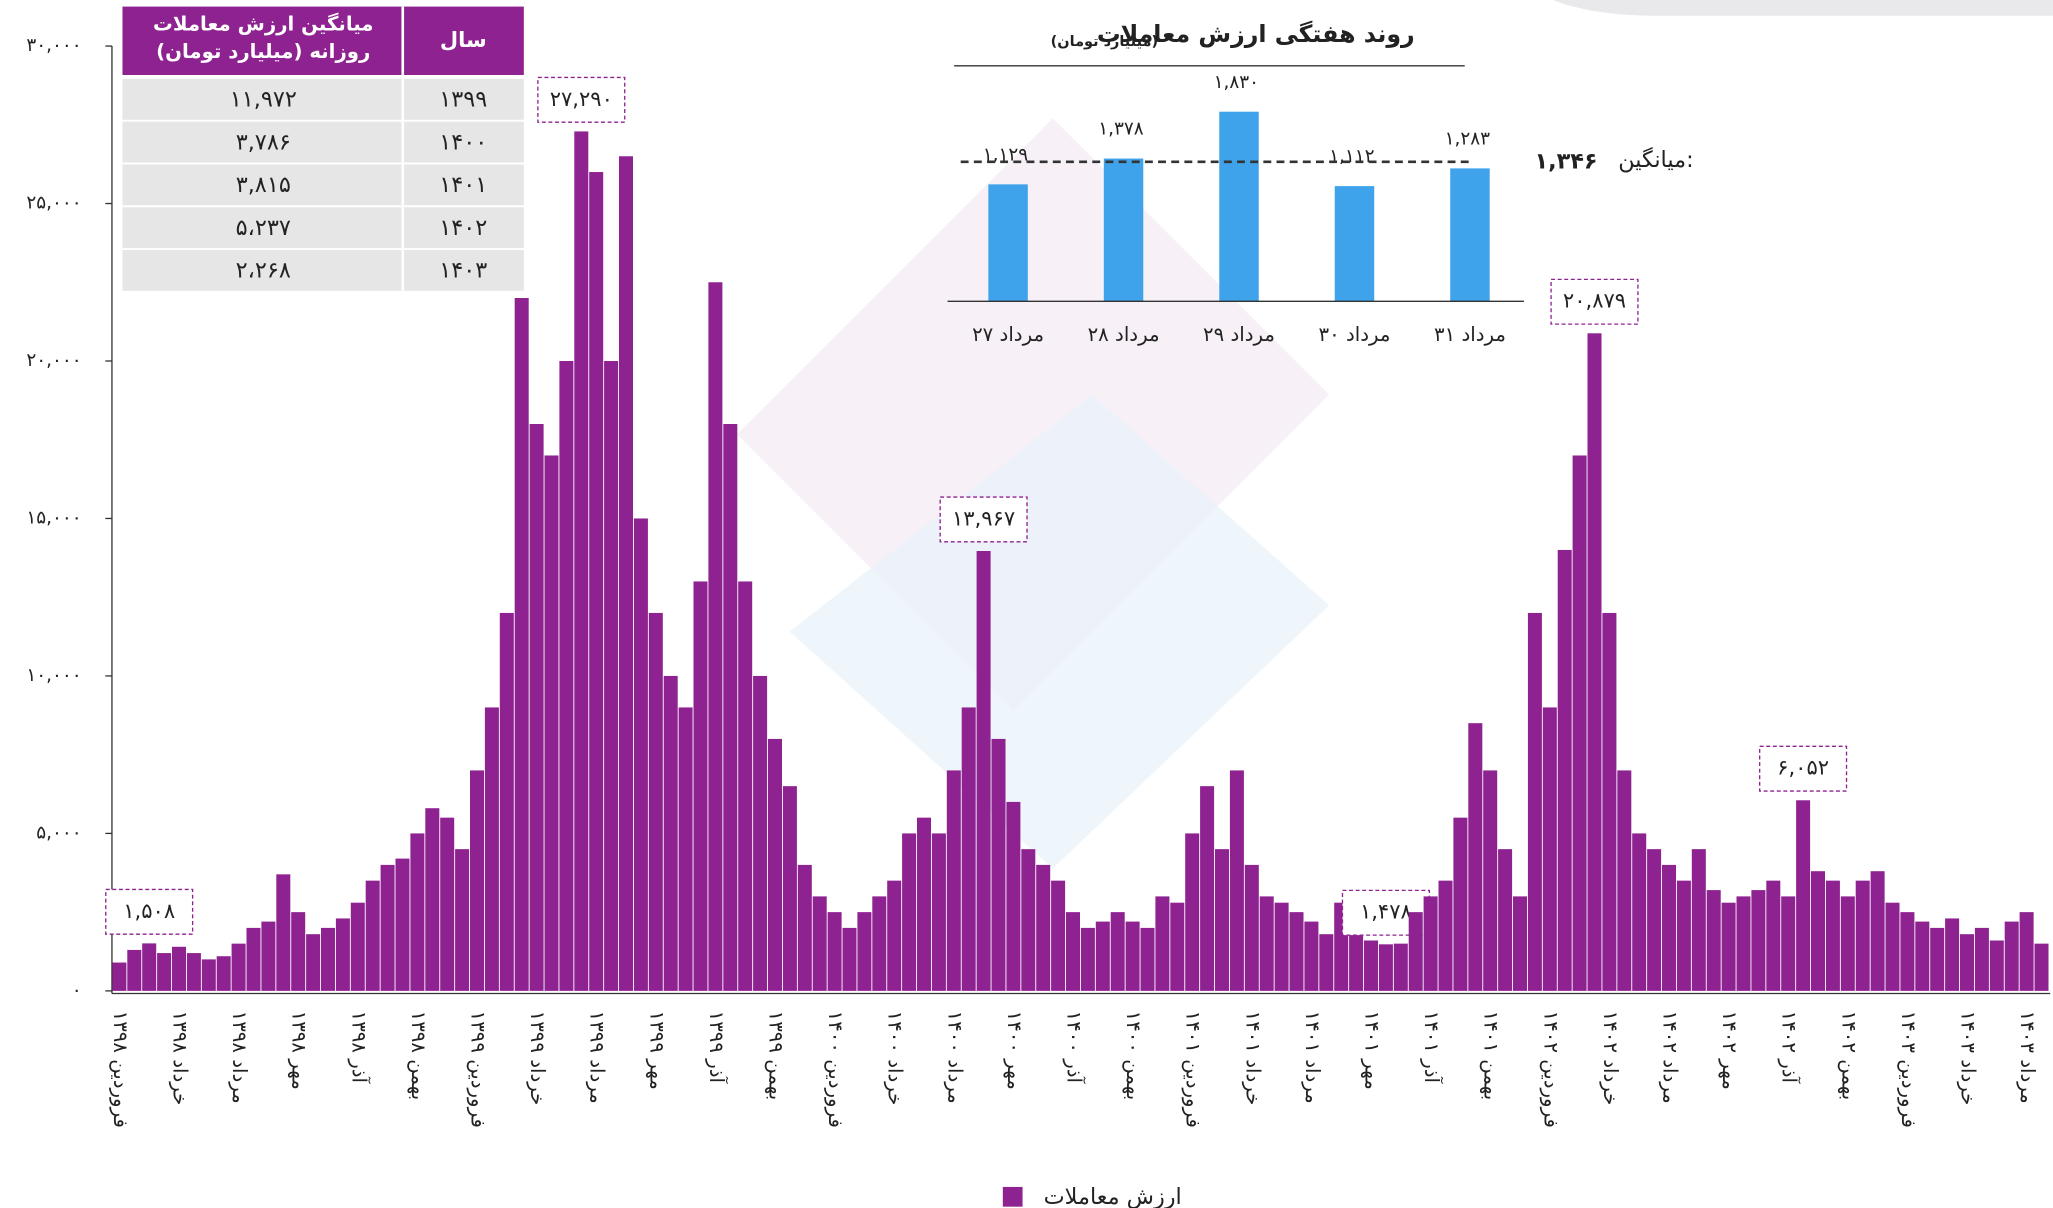 The image size is (2053, 1208). What do you see at coordinates (1006, 154) in the screenshot?
I see `inset-value-label: ۱,۱۲۹` at bounding box center [1006, 154].